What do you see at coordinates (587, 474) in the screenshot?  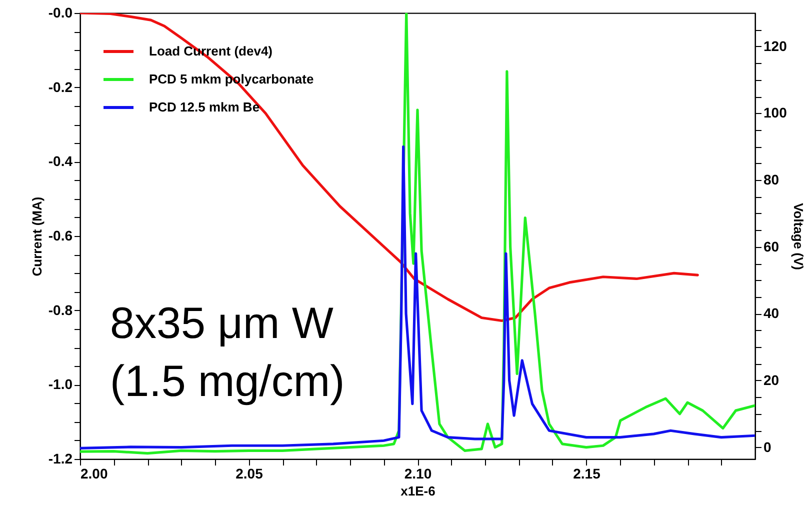 I see `x-tick-label: 2.15` at bounding box center [587, 474].